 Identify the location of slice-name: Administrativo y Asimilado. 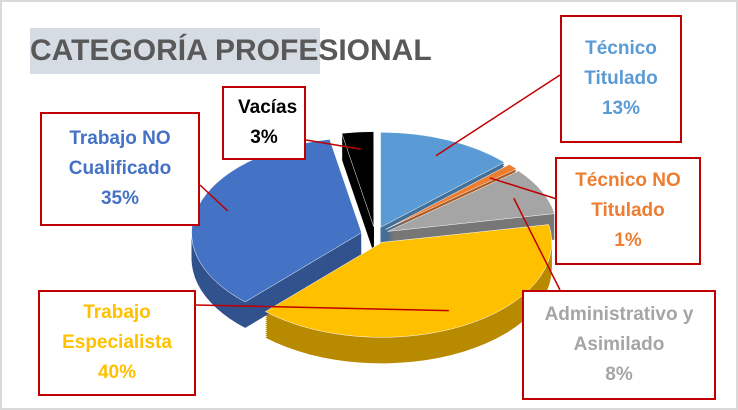
(619, 329).